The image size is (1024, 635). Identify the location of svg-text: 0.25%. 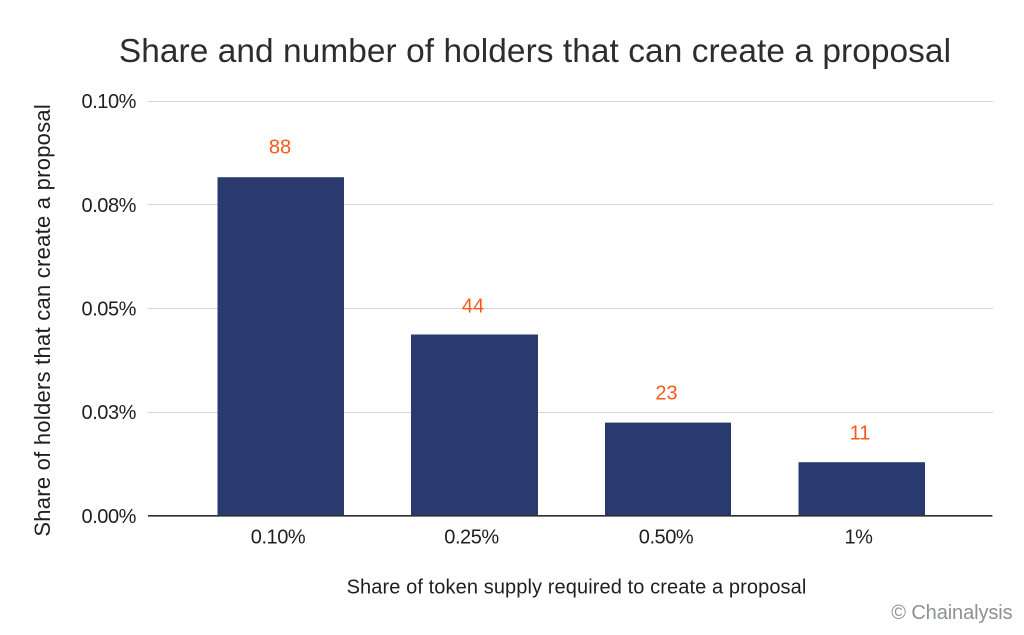
(471, 537).